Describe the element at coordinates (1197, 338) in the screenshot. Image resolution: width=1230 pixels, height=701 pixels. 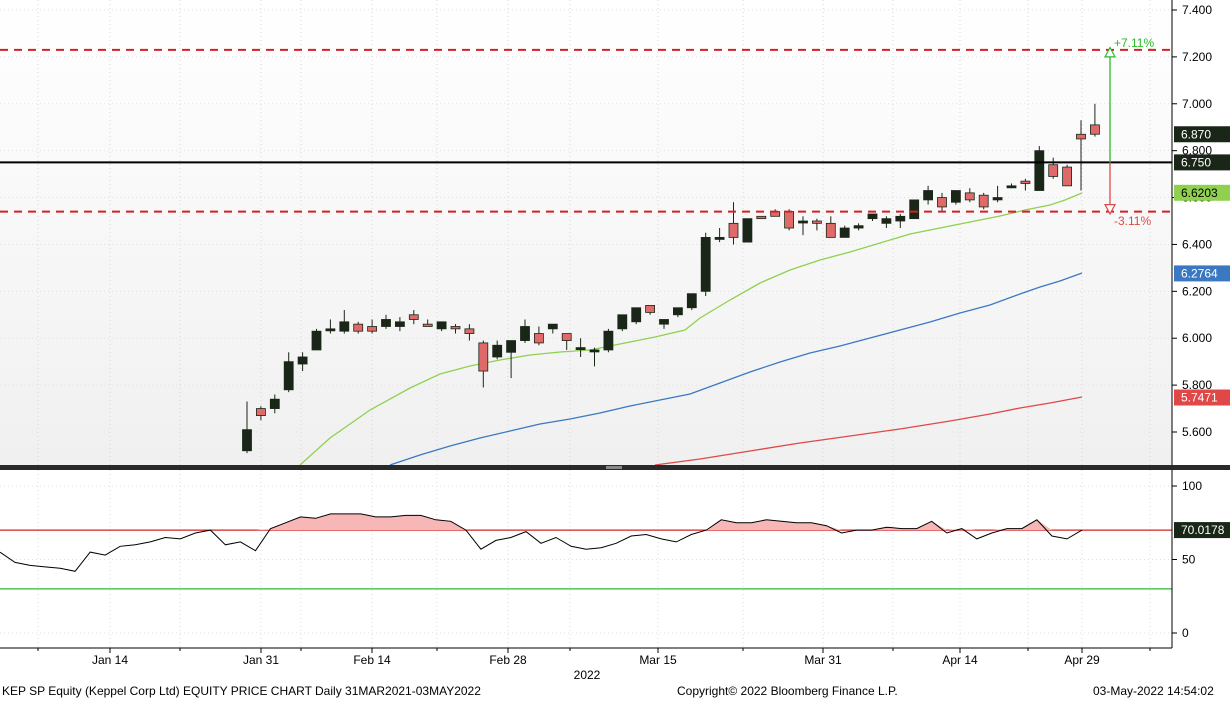
I see `price-axis-label: 6.000` at that location.